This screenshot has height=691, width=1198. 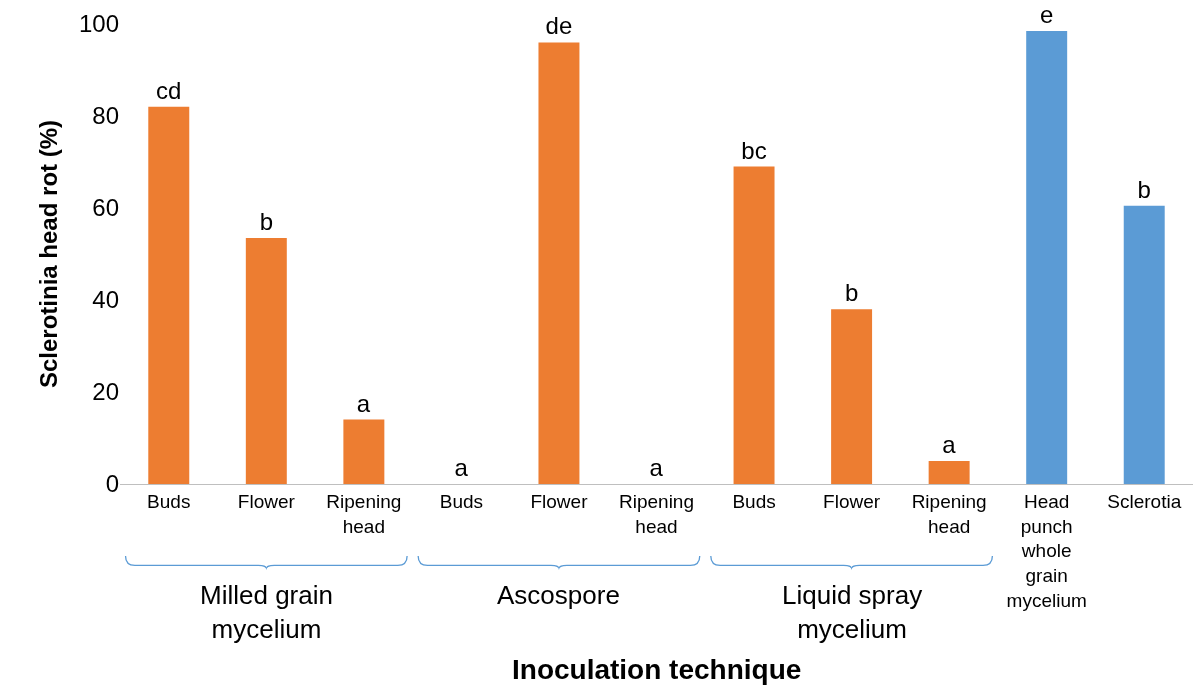 I want to click on data-label: bc, so click(x=754, y=150).